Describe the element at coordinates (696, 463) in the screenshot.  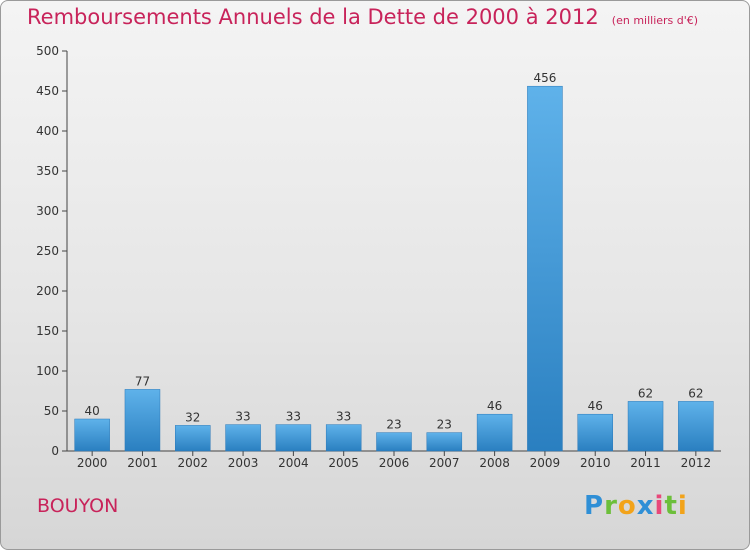
I see `x-tick-label: 2012` at that location.